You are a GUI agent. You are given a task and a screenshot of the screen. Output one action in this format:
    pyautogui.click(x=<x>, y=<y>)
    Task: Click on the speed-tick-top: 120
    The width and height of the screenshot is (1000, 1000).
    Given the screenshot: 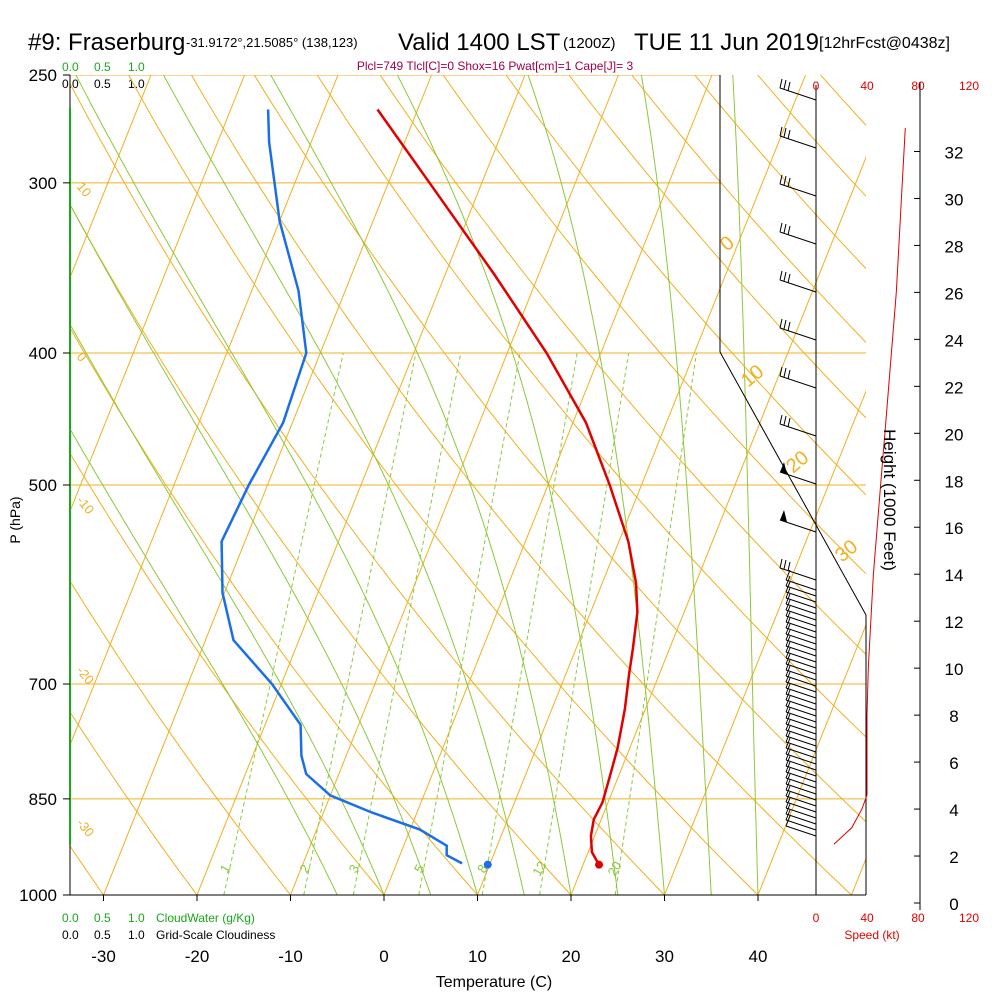 What is the action you would take?
    pyautogui.click(x=969, y=86)
    